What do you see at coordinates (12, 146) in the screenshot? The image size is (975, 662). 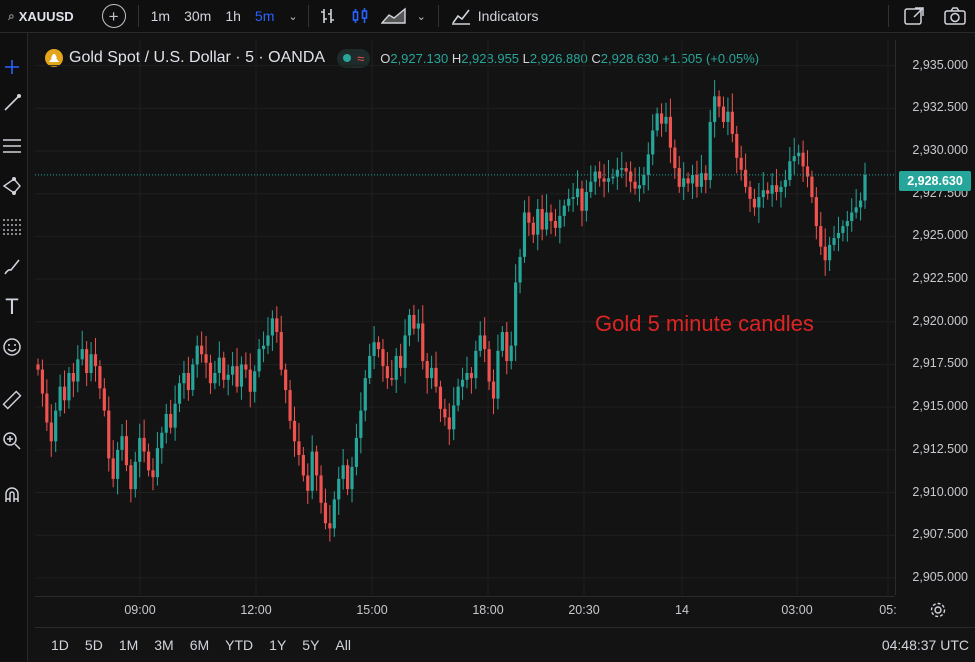 I see `horizontal-lines-icon` at bounding box center [12, 146].